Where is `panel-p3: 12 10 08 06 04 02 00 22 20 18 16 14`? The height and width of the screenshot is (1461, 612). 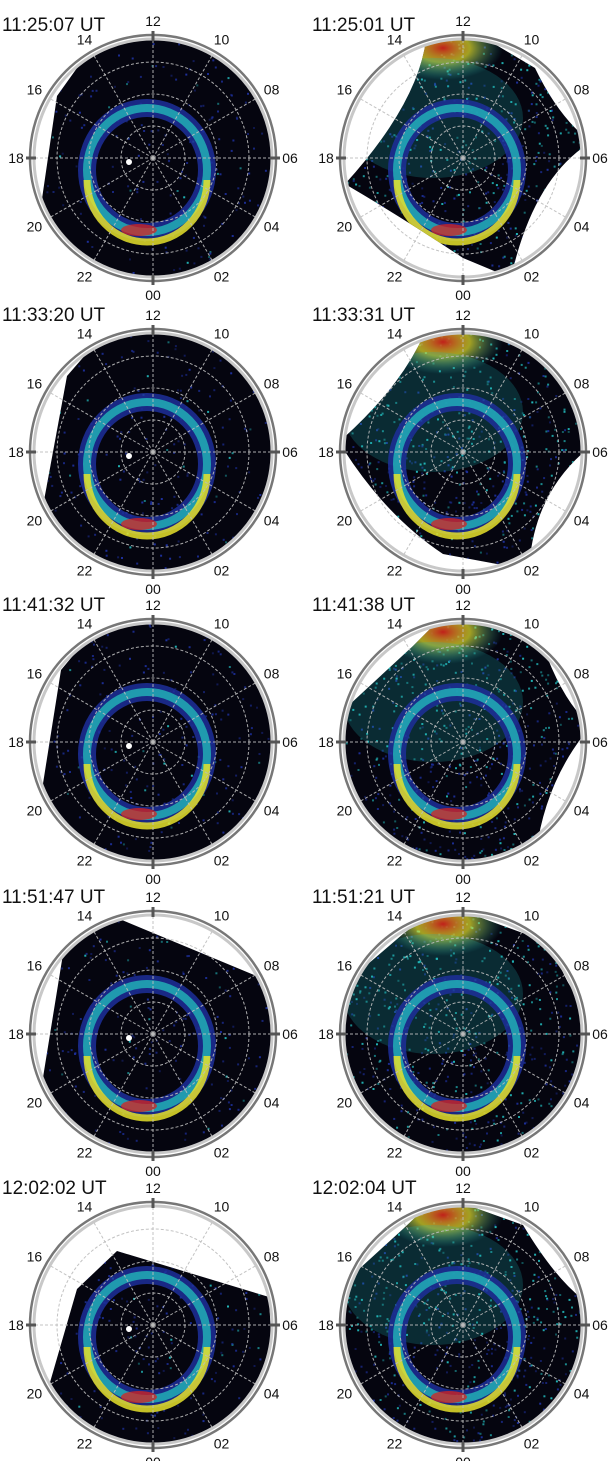 panel-p3: 12 10 08 06 04 02 00 22 20 18 16 14 is located at coordinates (153, 452).